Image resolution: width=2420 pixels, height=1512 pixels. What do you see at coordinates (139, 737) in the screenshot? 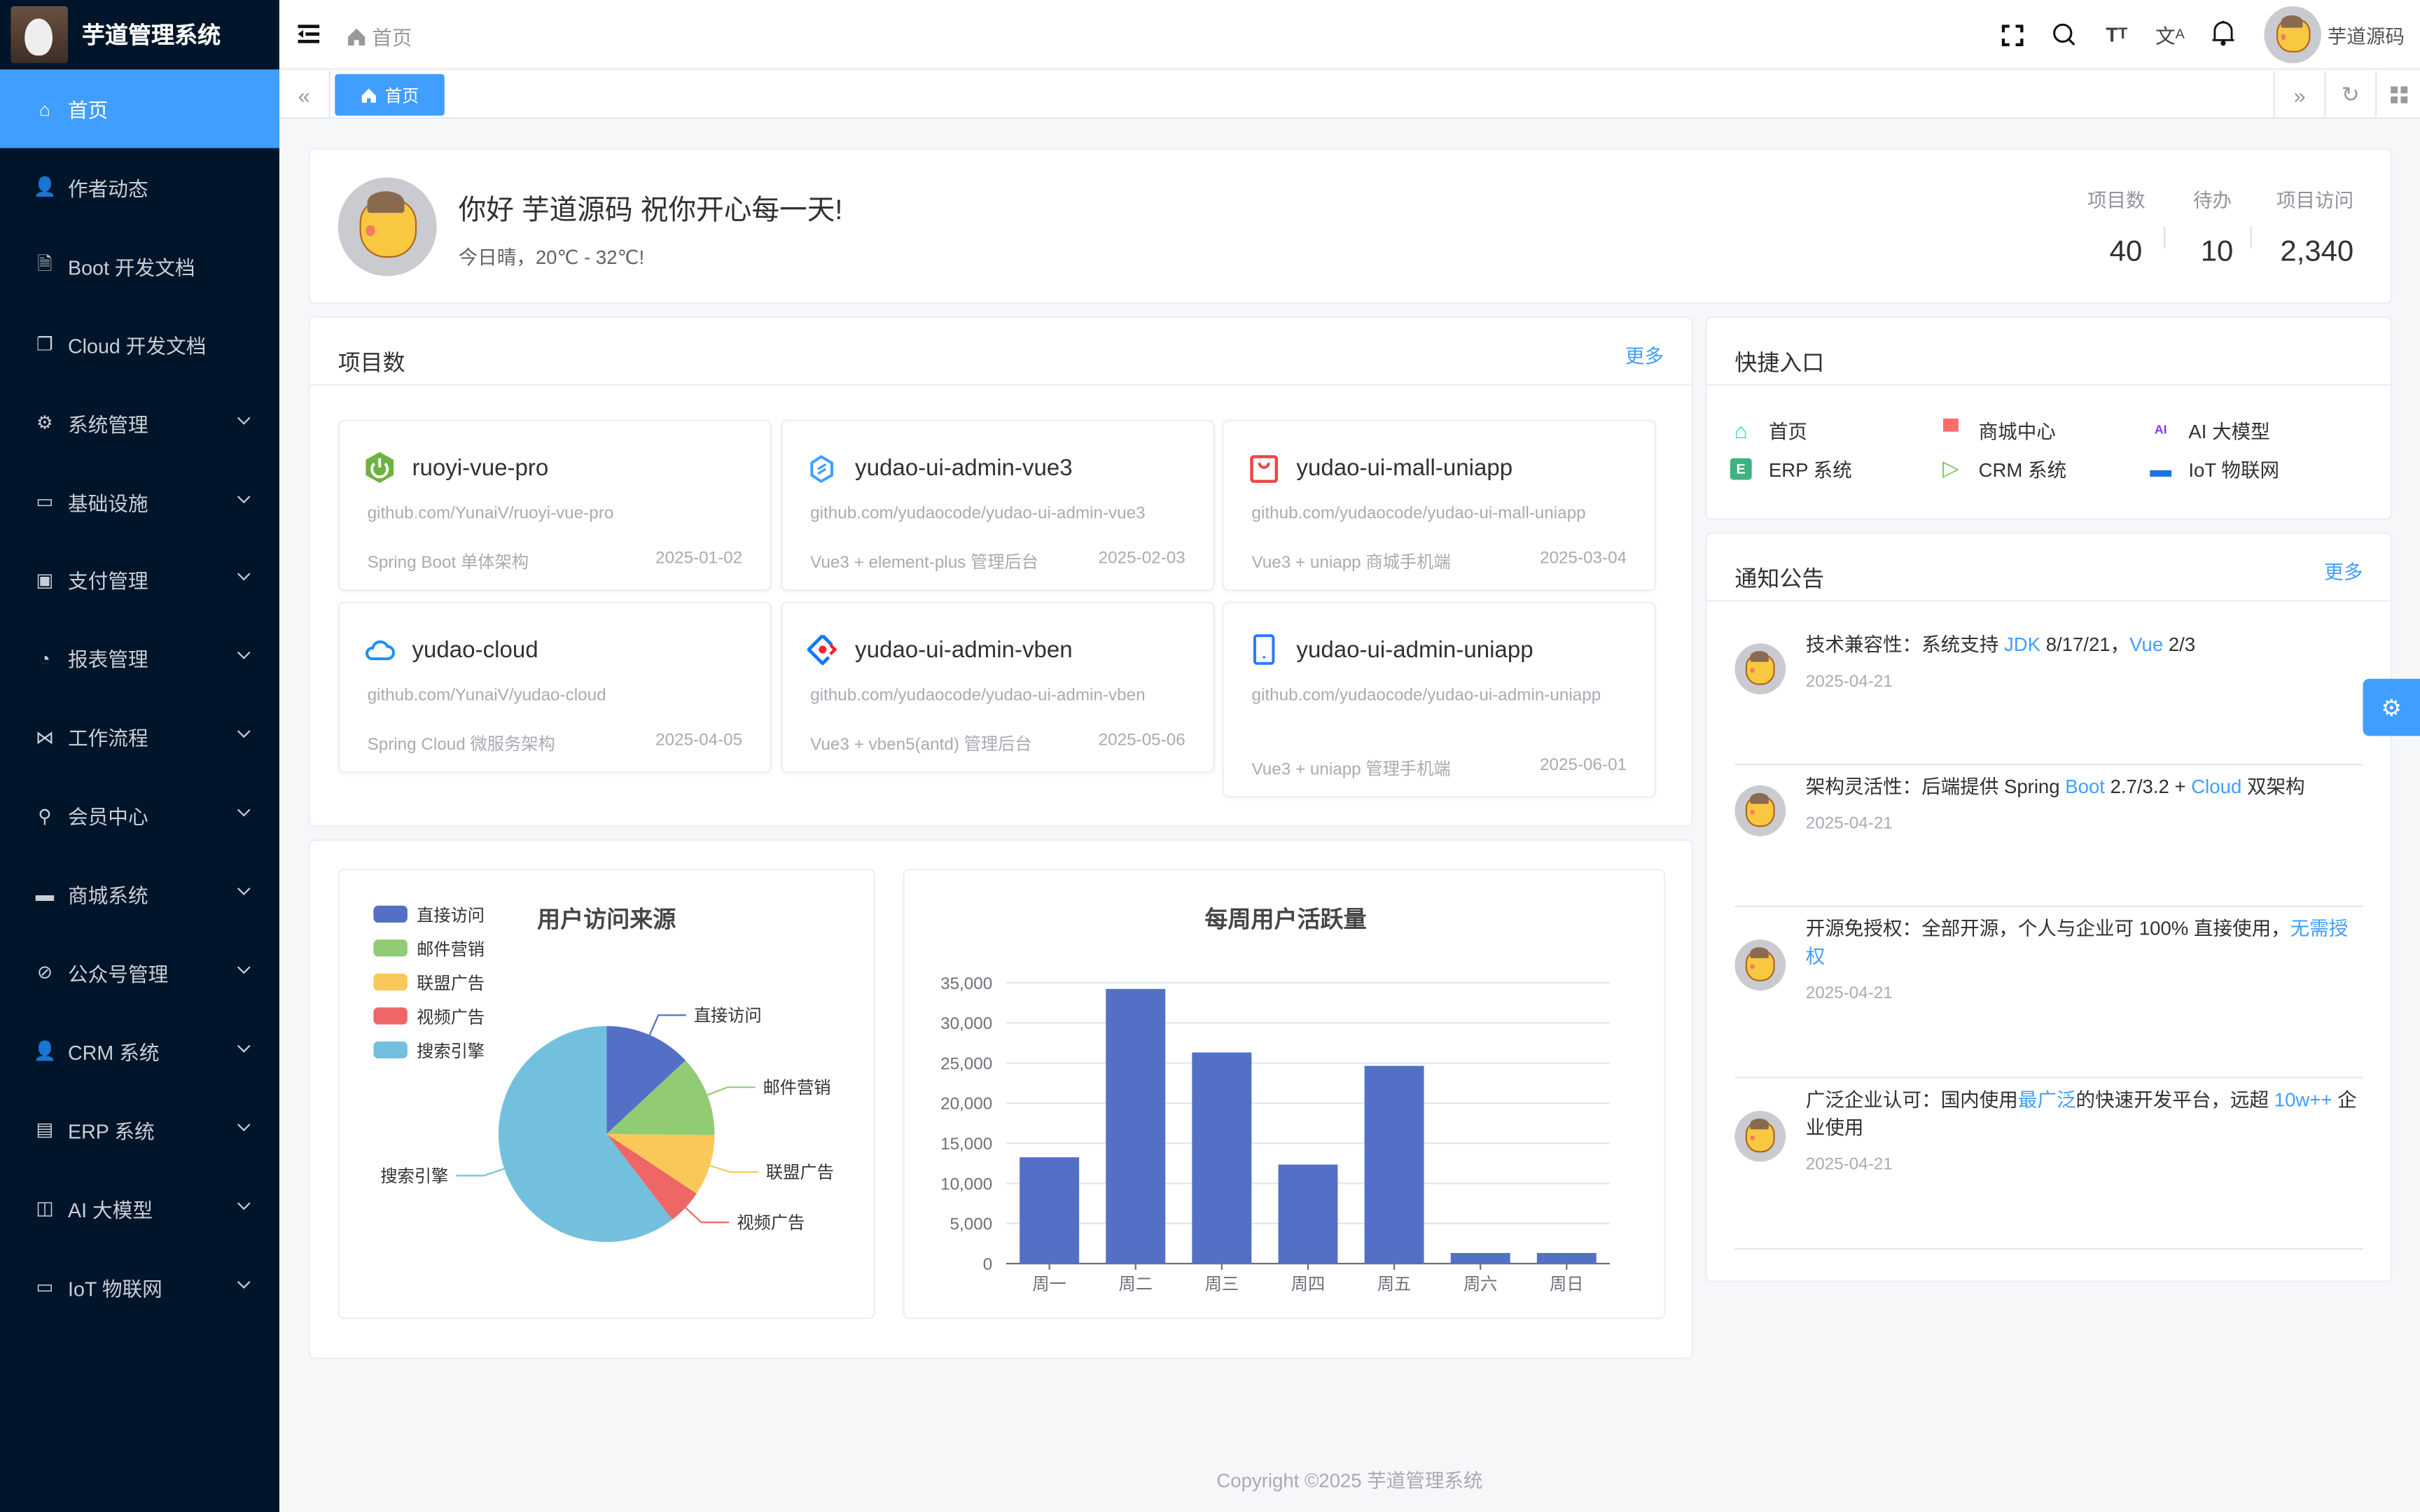
I see `sidebar-item: ⋈ 工作流程` at bounding box center [139, 737].